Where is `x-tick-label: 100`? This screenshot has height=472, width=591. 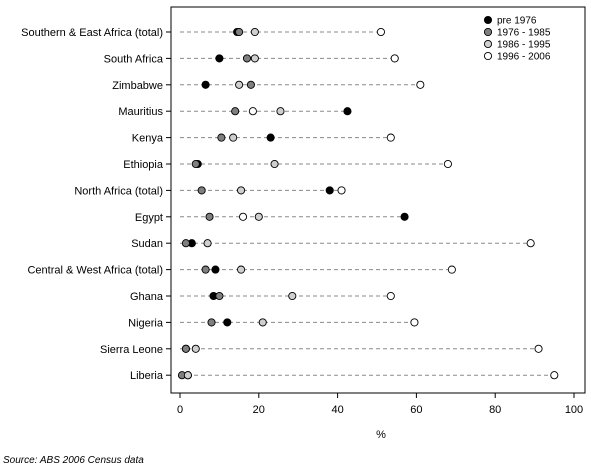
x-tick-label: 100 is located at coordinates (574, 410).